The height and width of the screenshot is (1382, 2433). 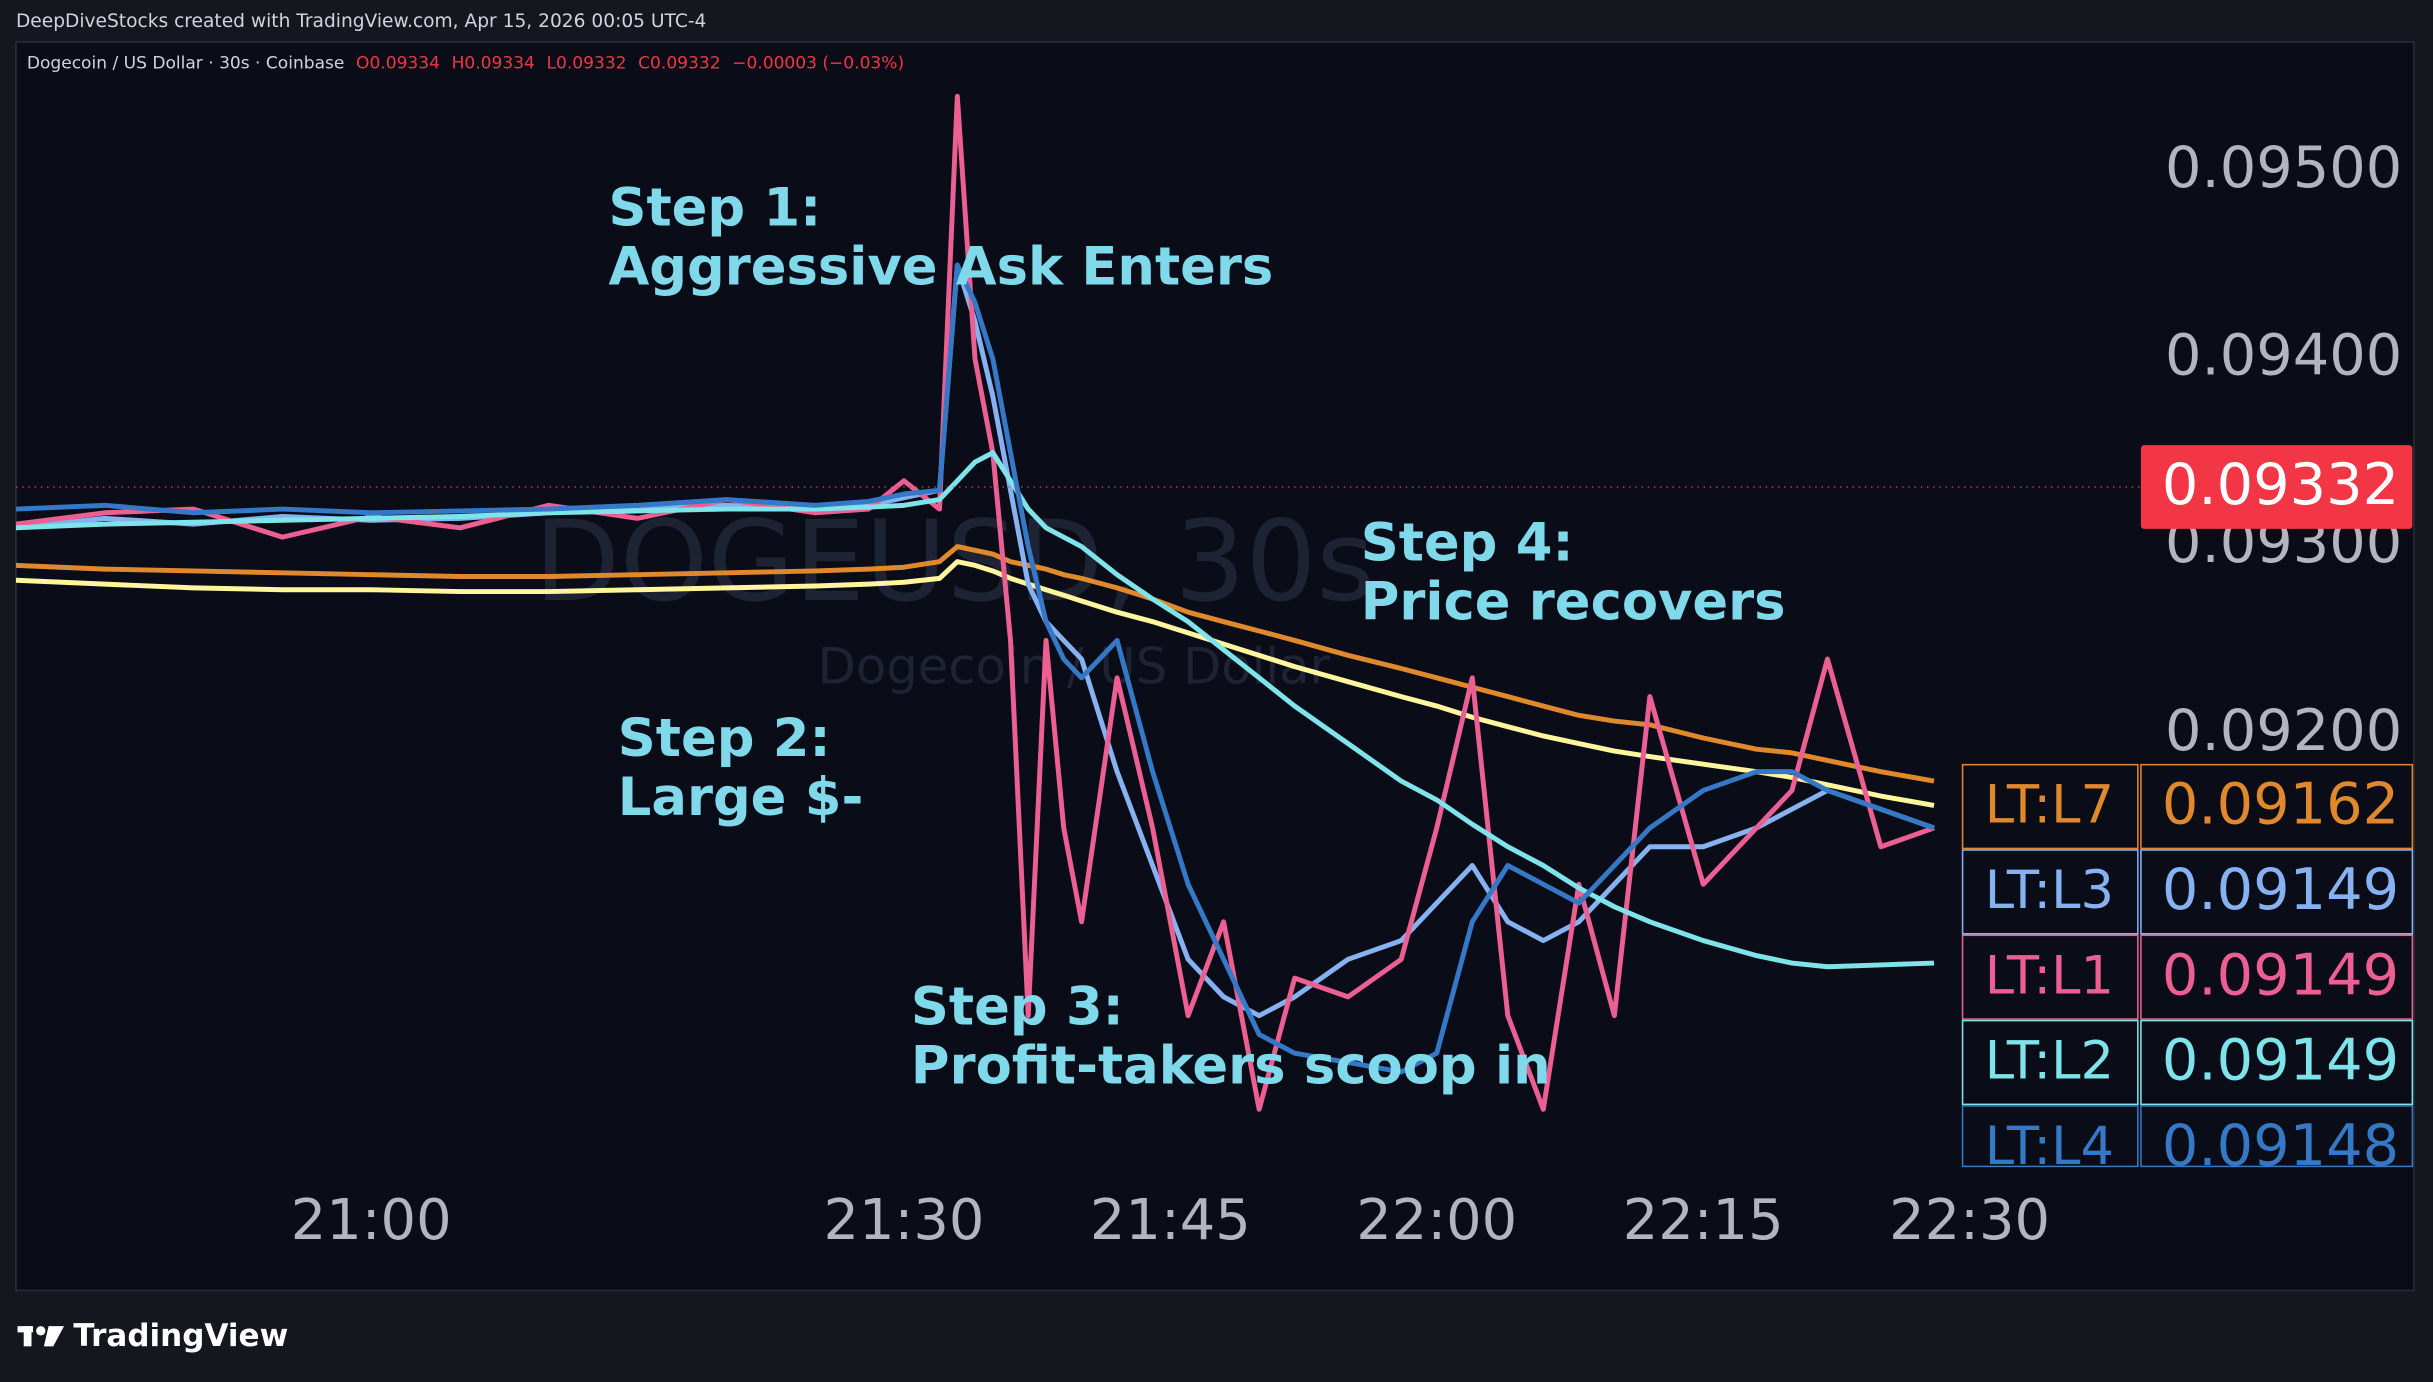 I want to click on annotation: Step 3:, so click(x=1017, y=1006).